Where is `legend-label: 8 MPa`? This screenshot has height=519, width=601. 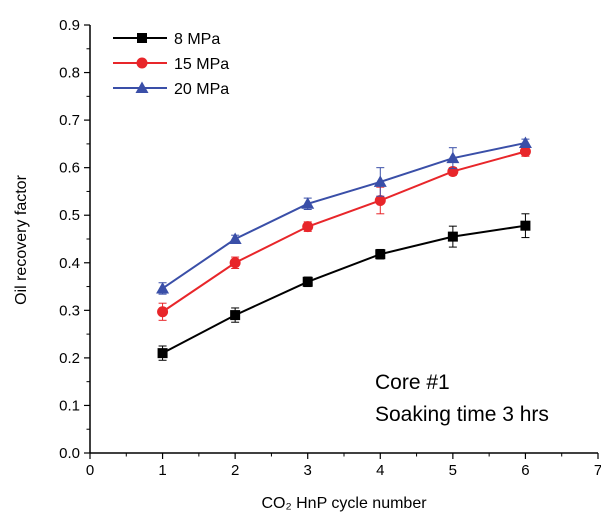 legend-label: 8 MPa is located at coordinates (197, 39).